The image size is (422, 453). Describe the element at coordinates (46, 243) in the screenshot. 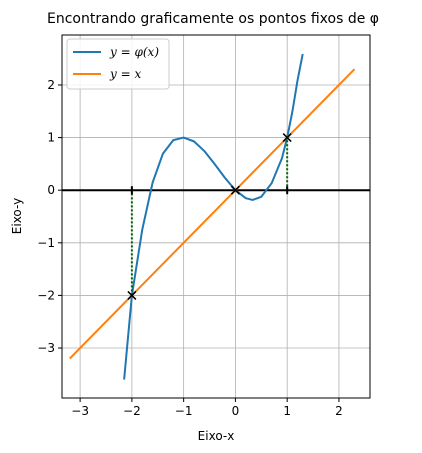

I see `y-tick-label: −1` at that location.